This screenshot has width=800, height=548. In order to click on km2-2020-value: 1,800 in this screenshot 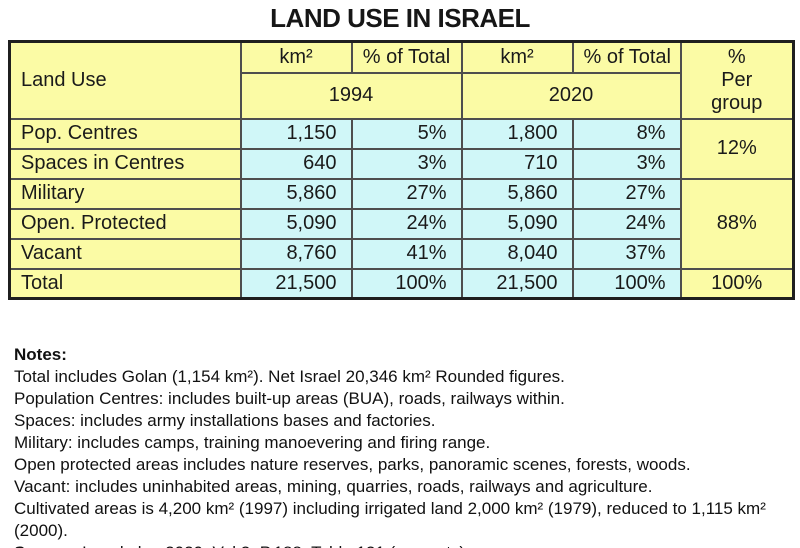, I will do `click(517, 133)`.